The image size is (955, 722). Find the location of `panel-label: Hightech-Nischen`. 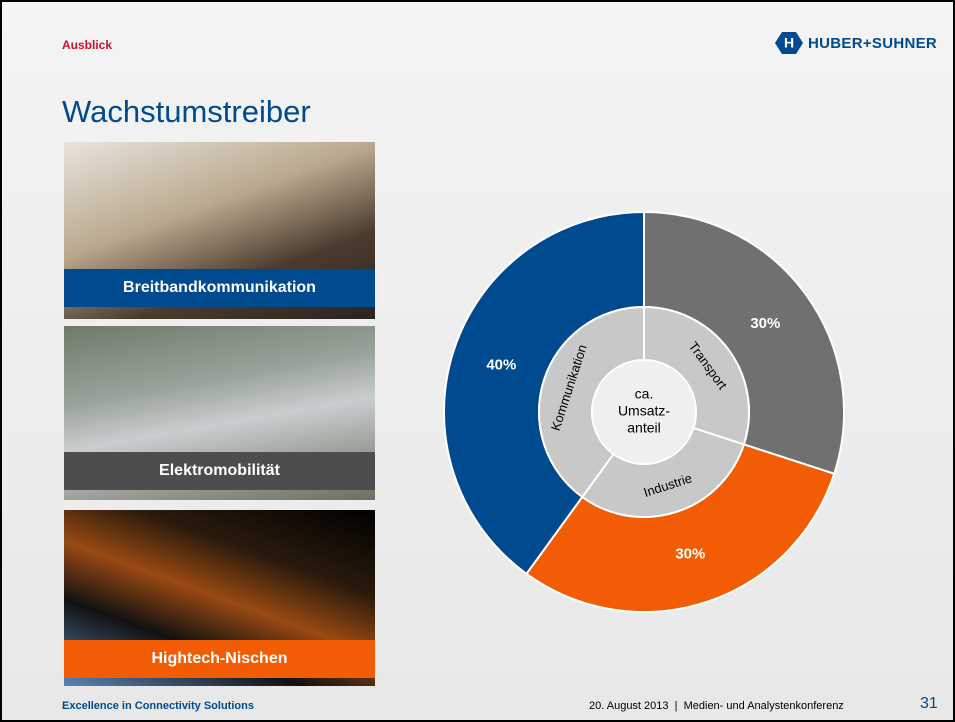

panel-label: Hightech-Nischen is located at coordinates (219, 659).